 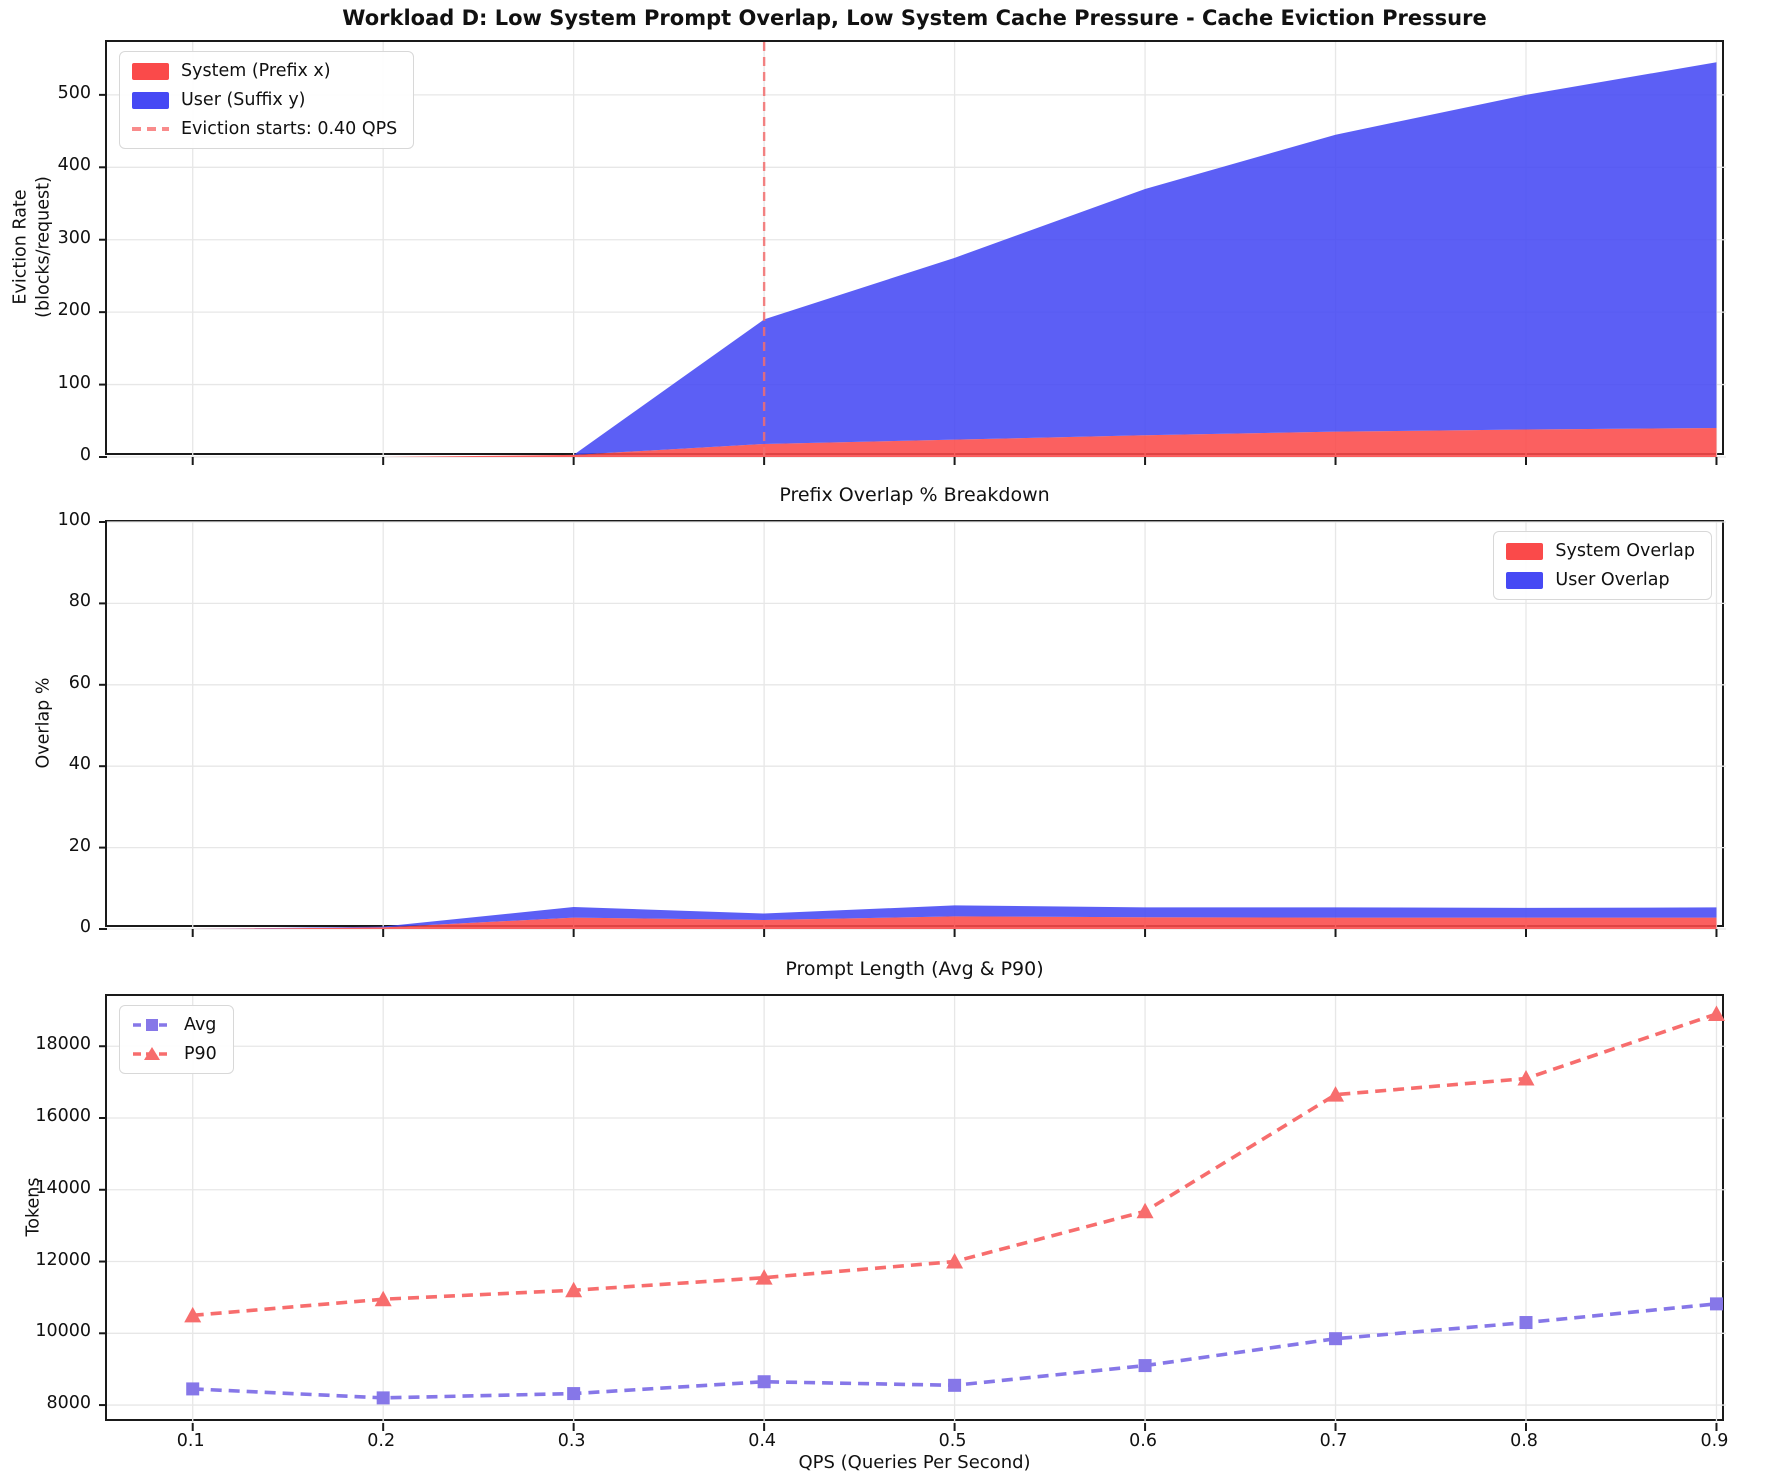 What do you see at coordinates (762, 1441) in the screenshot?
I see `x-tick-label: 0.4` at bounding box center [762, 1441].